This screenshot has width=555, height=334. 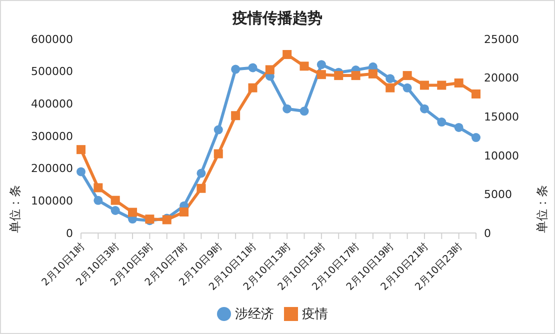 I want to click on y-tick-label: 300000, so click(x=52, y=136).